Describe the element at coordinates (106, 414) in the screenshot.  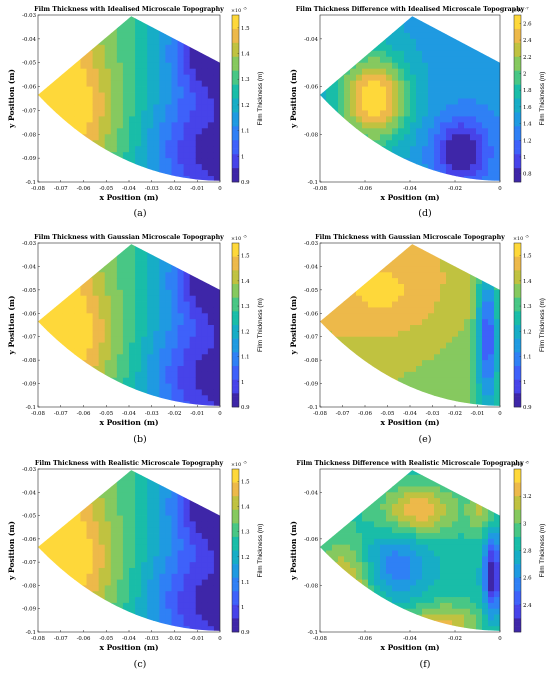
I see `x-tick-label: -0.05` at that location.